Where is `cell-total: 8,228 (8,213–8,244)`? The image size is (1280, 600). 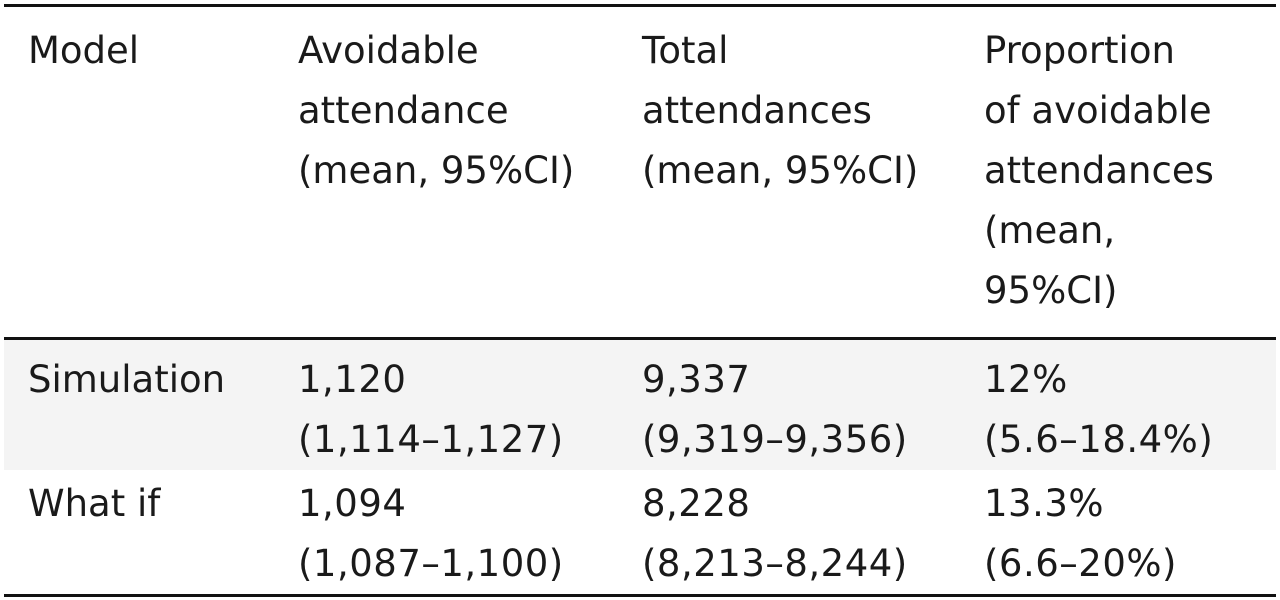 cell-total: 8,228 (8,213–8,244) is located at coordinates (813, 533).